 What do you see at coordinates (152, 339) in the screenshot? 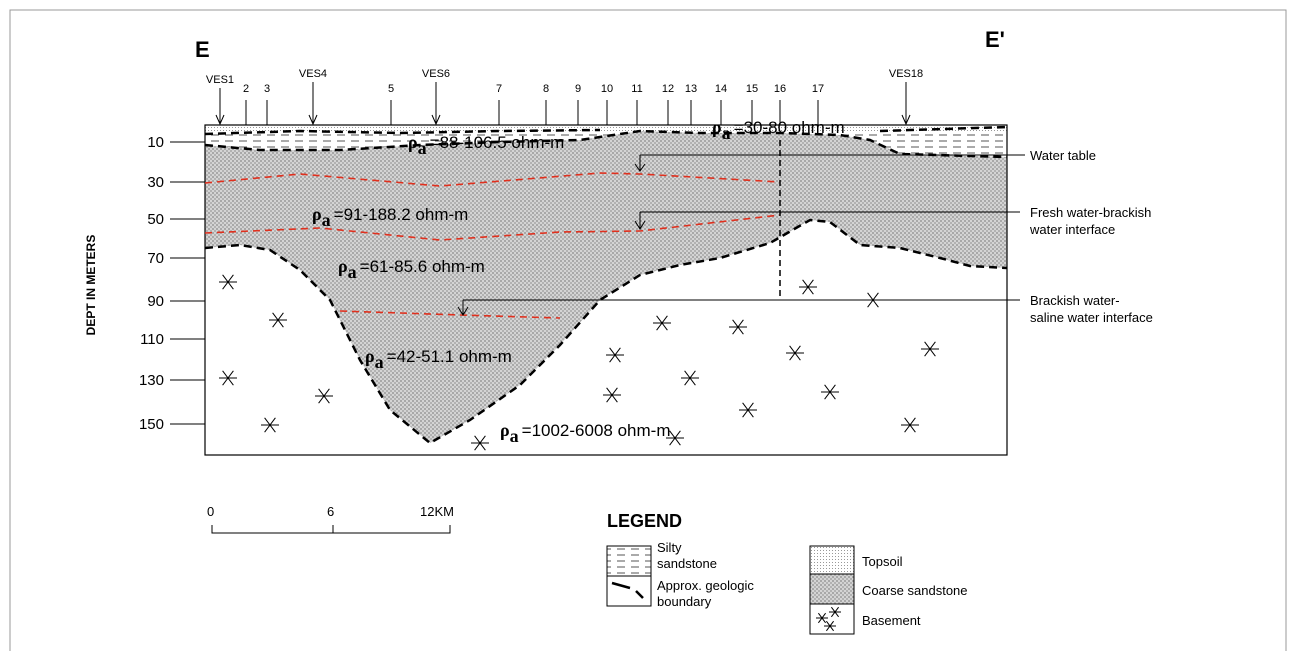
I see `depth-label: 110` at bounding box center [152, 339].